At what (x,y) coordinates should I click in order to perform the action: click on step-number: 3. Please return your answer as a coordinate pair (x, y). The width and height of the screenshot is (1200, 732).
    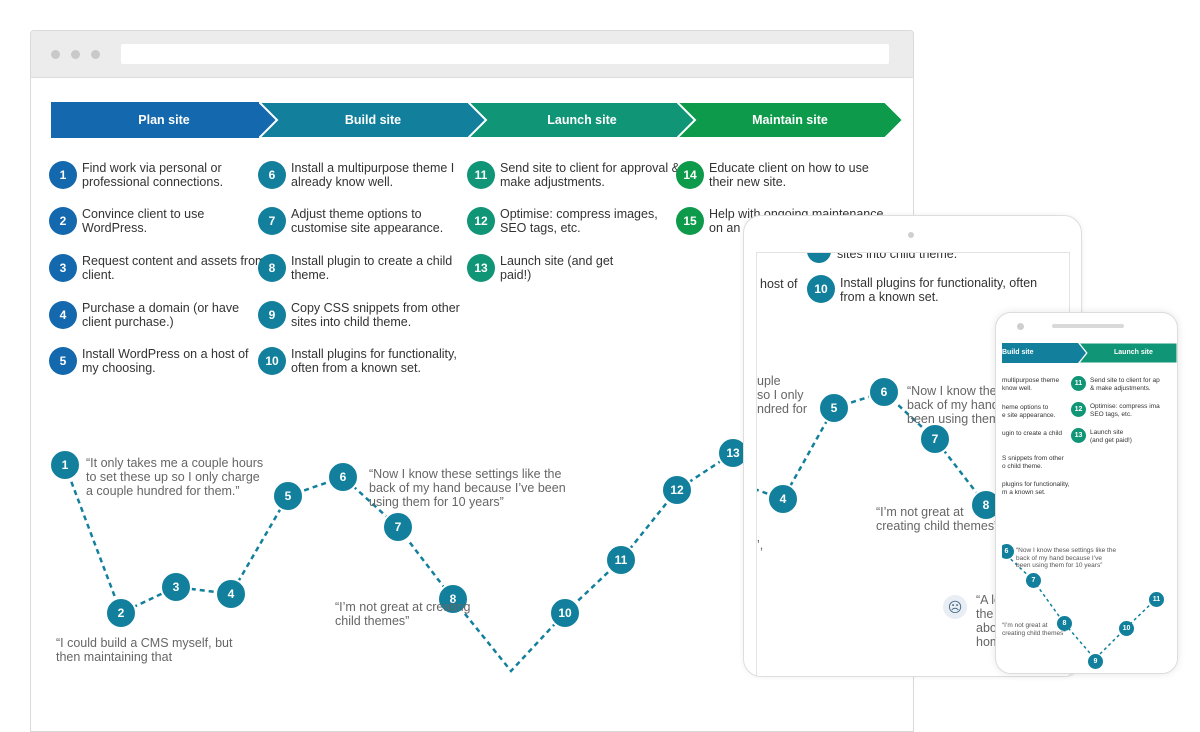
    Looking at the image, I should click on (63, 268).